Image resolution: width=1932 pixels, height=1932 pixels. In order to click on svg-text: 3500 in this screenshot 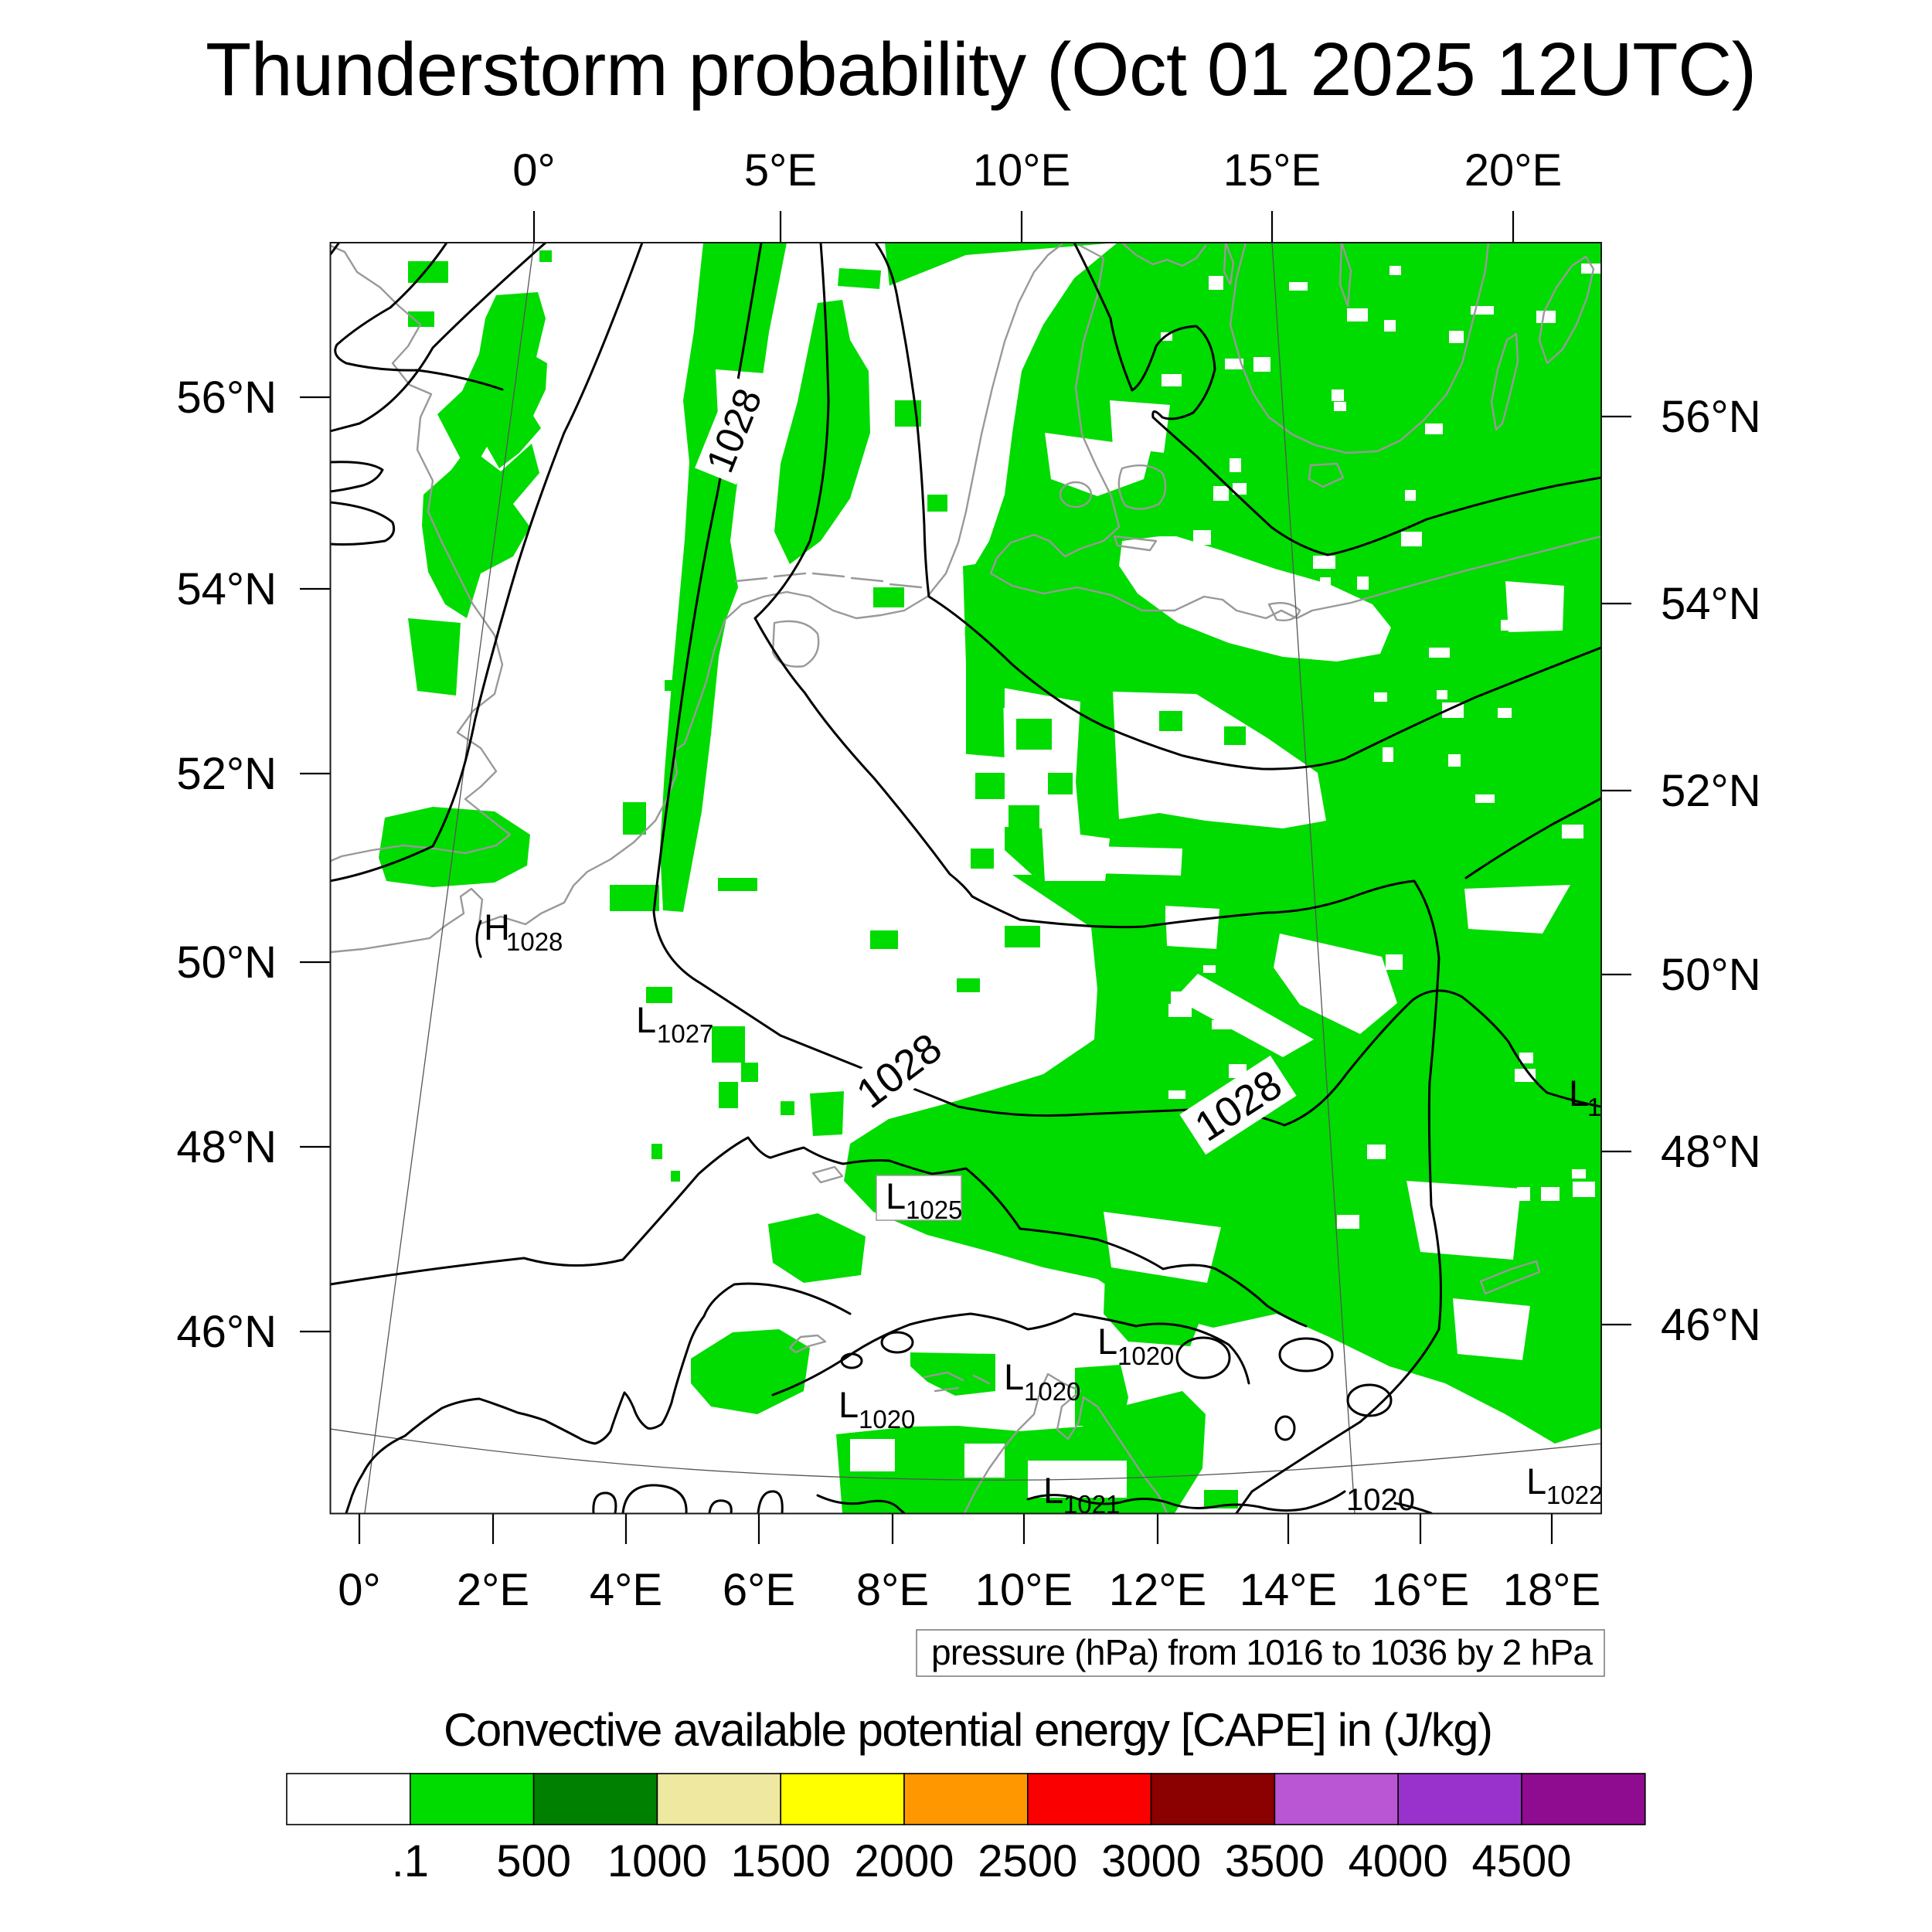, I will do `click(1275, 1861)`.